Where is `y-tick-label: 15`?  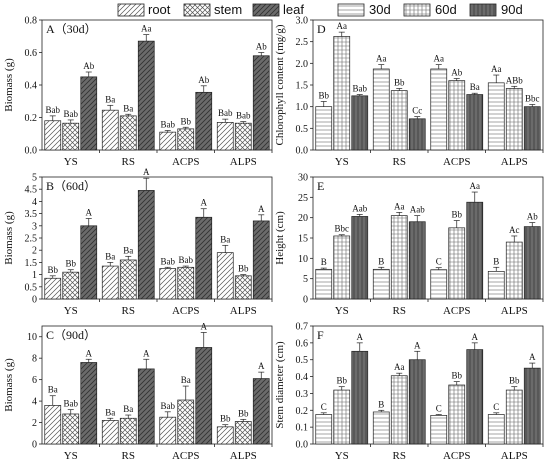 y-tick-label: 15 is located at coordinates (303, 239).